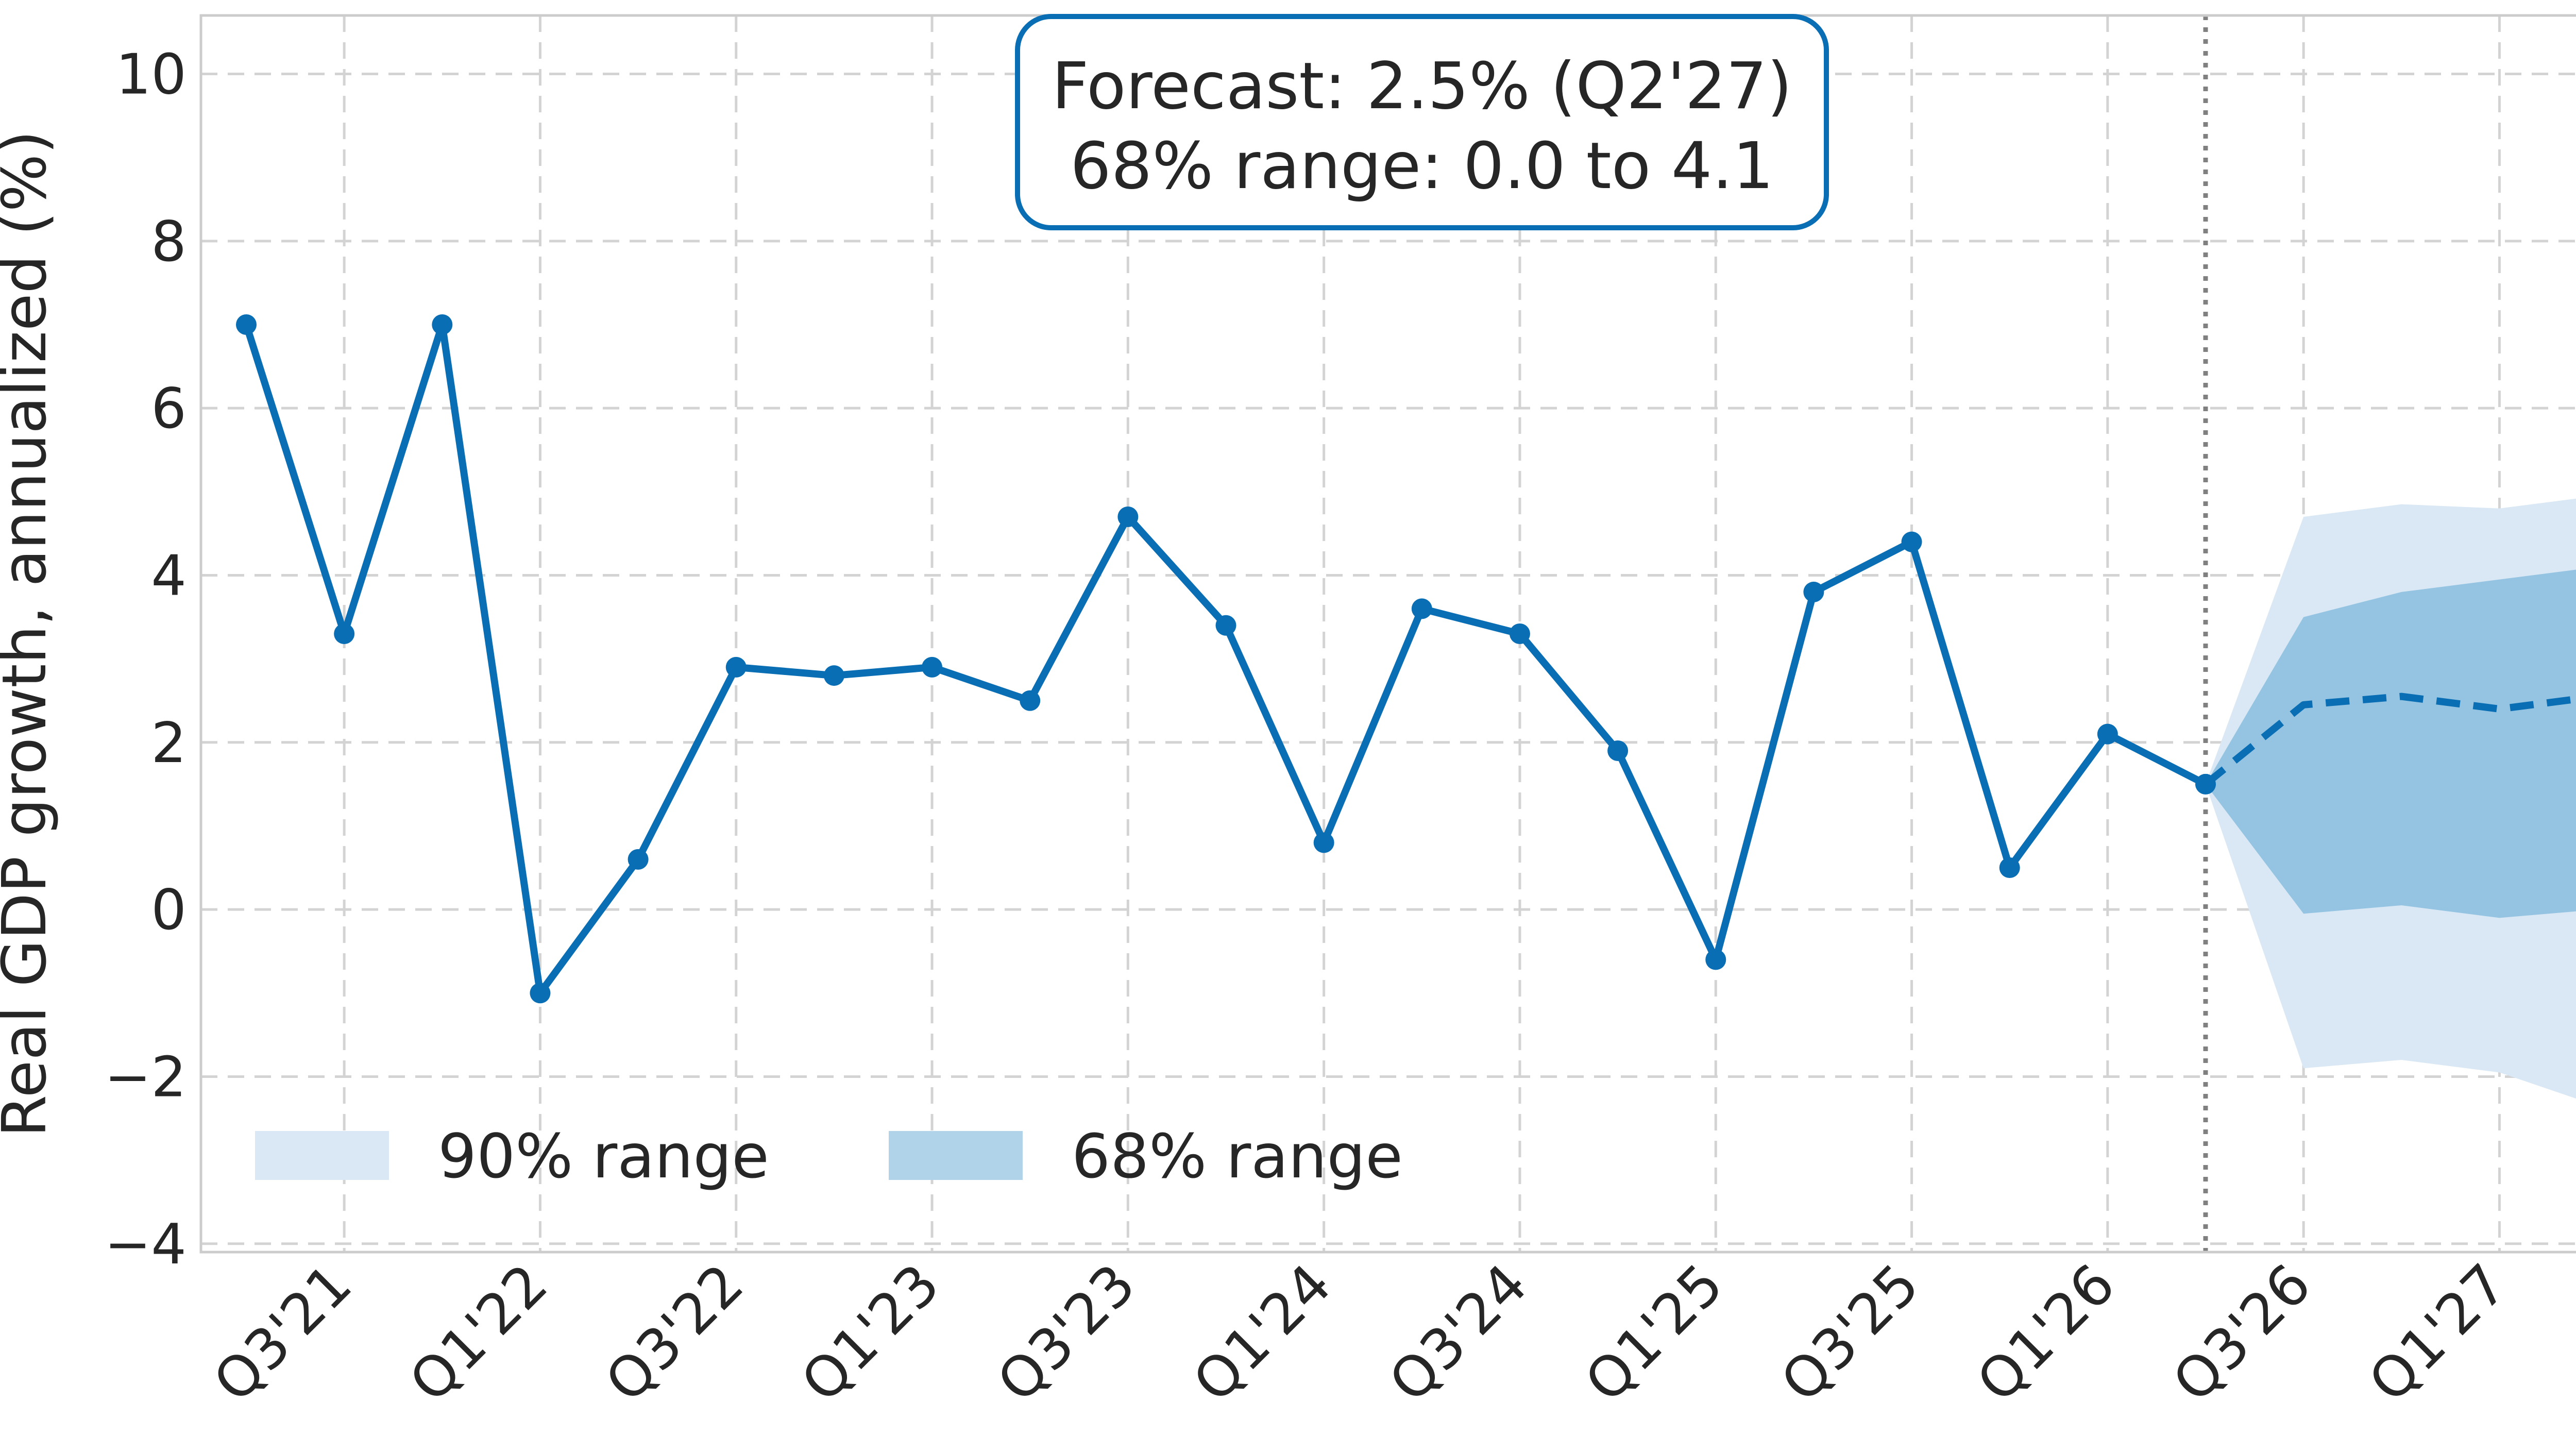  What do you see at coordinates (603, 1156) in the screenshot?
I see `legend-label-90-range: 90% range` at bounding box center [603, 1156].